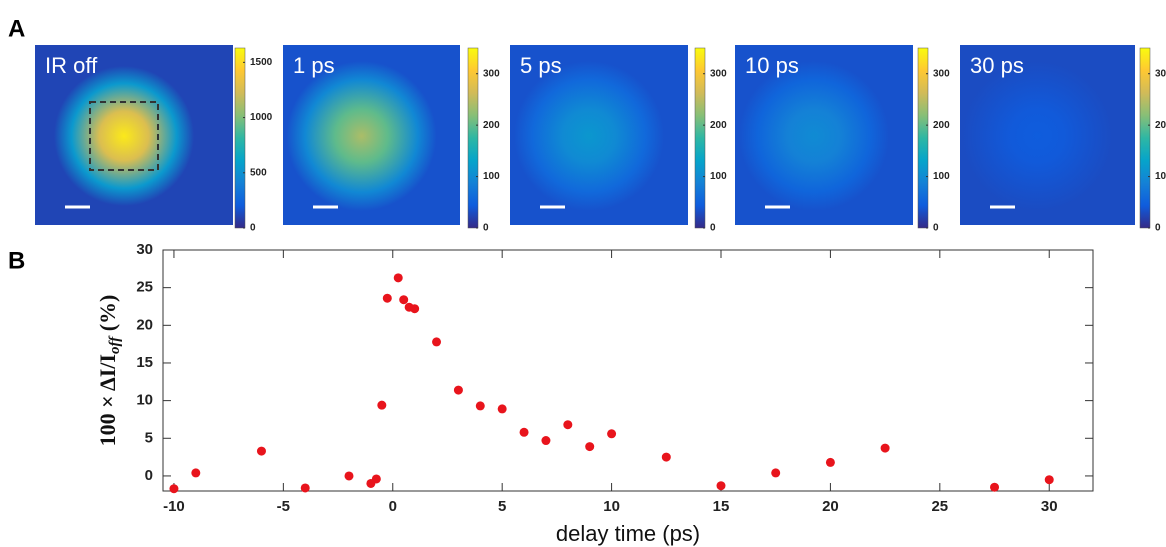 This screenshot has width=1166, height=547. What do you see at coordinates (71, 65) in the screenshot?
I see `image-title: IR off` at bounding box center [71, 65].